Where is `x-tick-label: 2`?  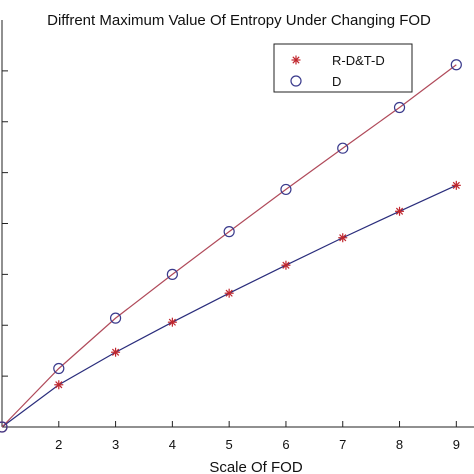
x-tick-label: 2 is located at coordinates (58, 444).